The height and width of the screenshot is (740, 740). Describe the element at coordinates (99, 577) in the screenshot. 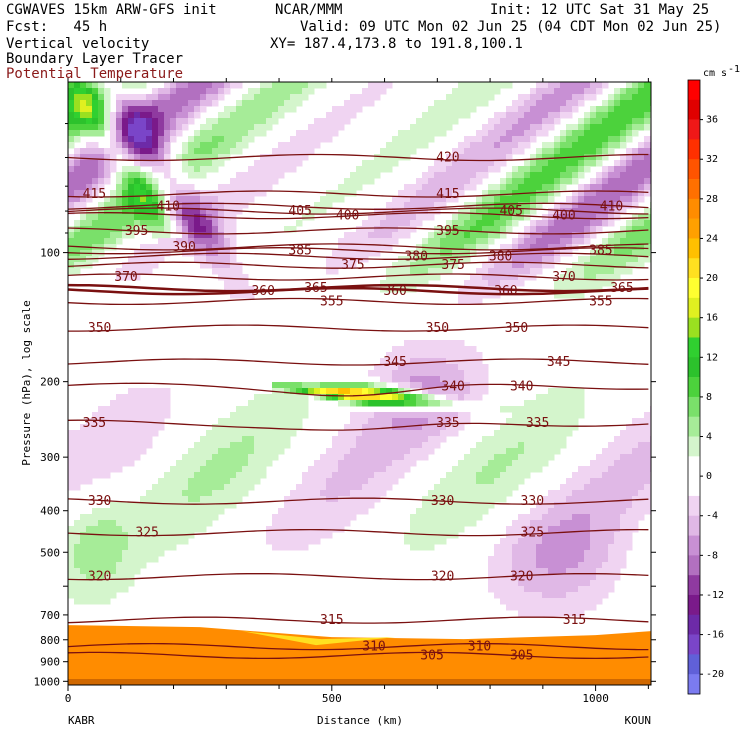

I see `theta-label-320: 320` at that location.